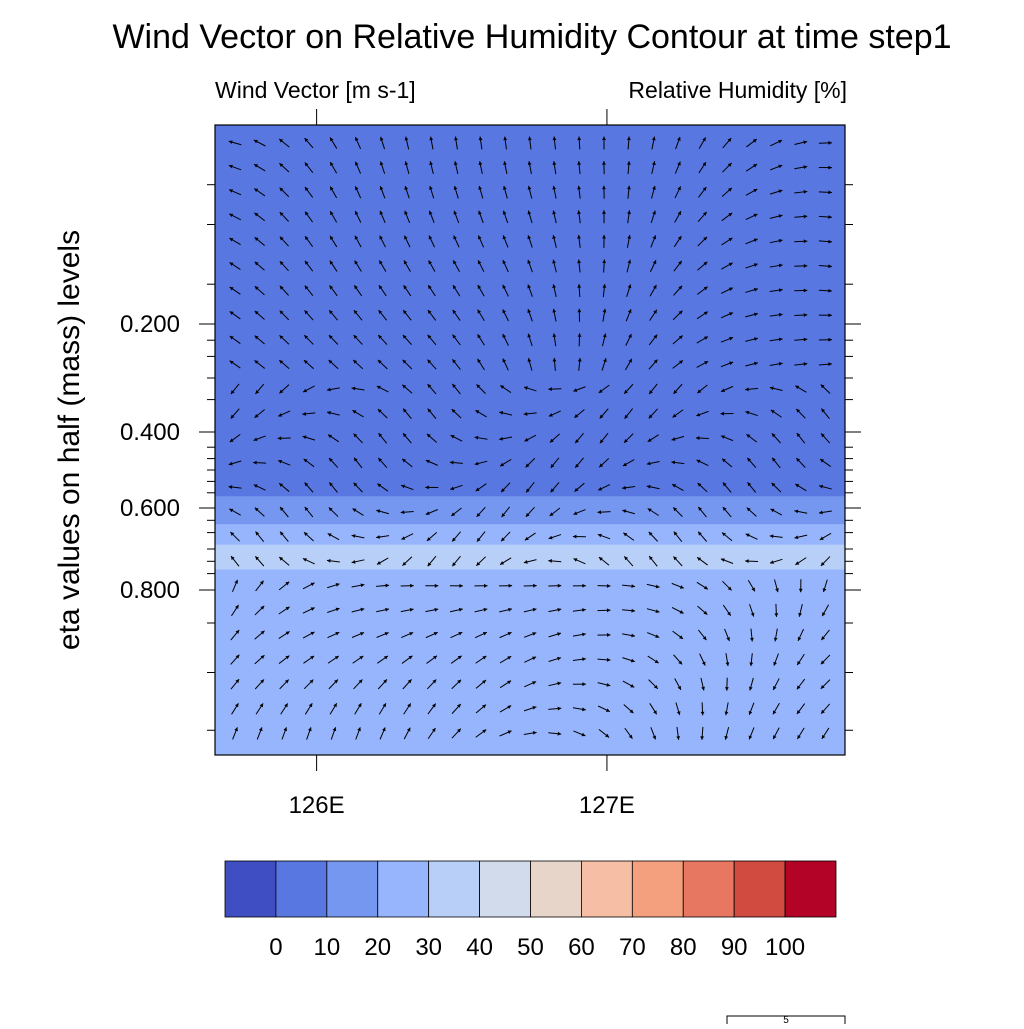  Describe the element at coordinates (150, 324) in the screenshot. I see `y-tick-label: 0.200` at that location.